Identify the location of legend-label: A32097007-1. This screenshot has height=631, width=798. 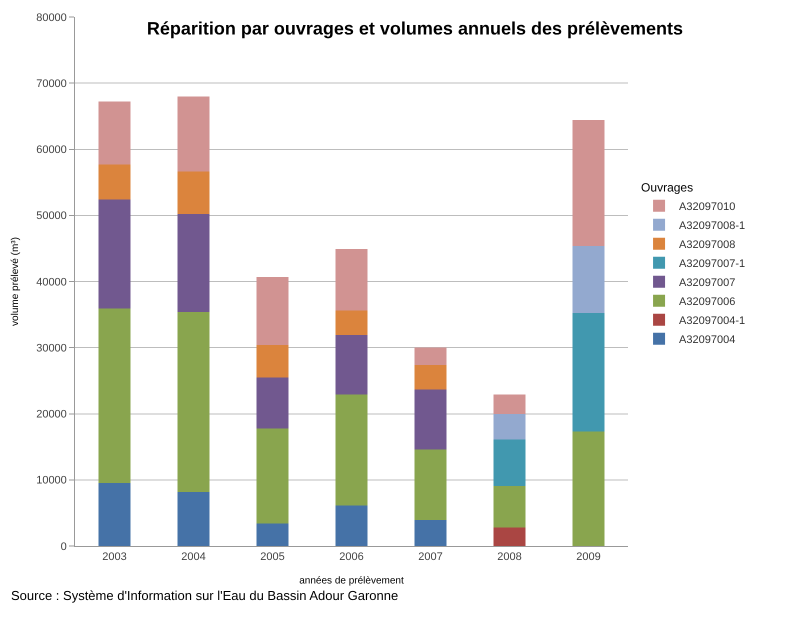
(712, 264).